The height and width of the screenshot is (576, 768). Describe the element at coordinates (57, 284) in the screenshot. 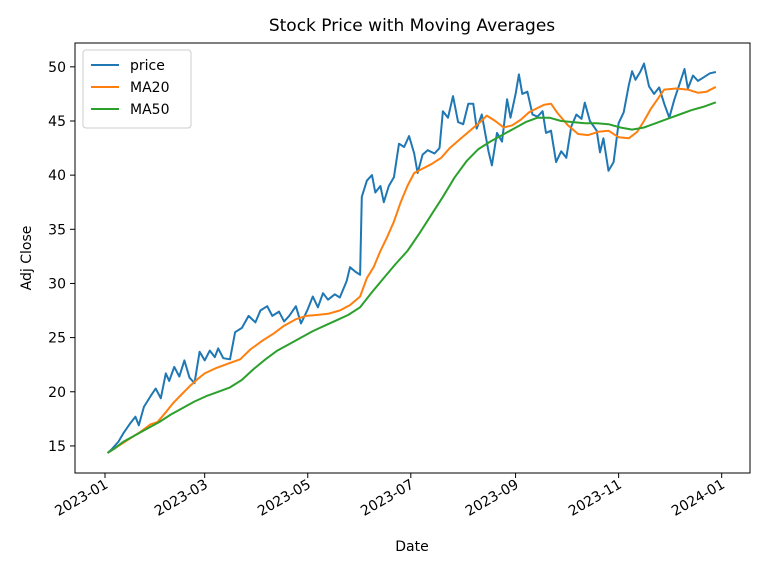

I see `y-tick-label: 30` at that location.